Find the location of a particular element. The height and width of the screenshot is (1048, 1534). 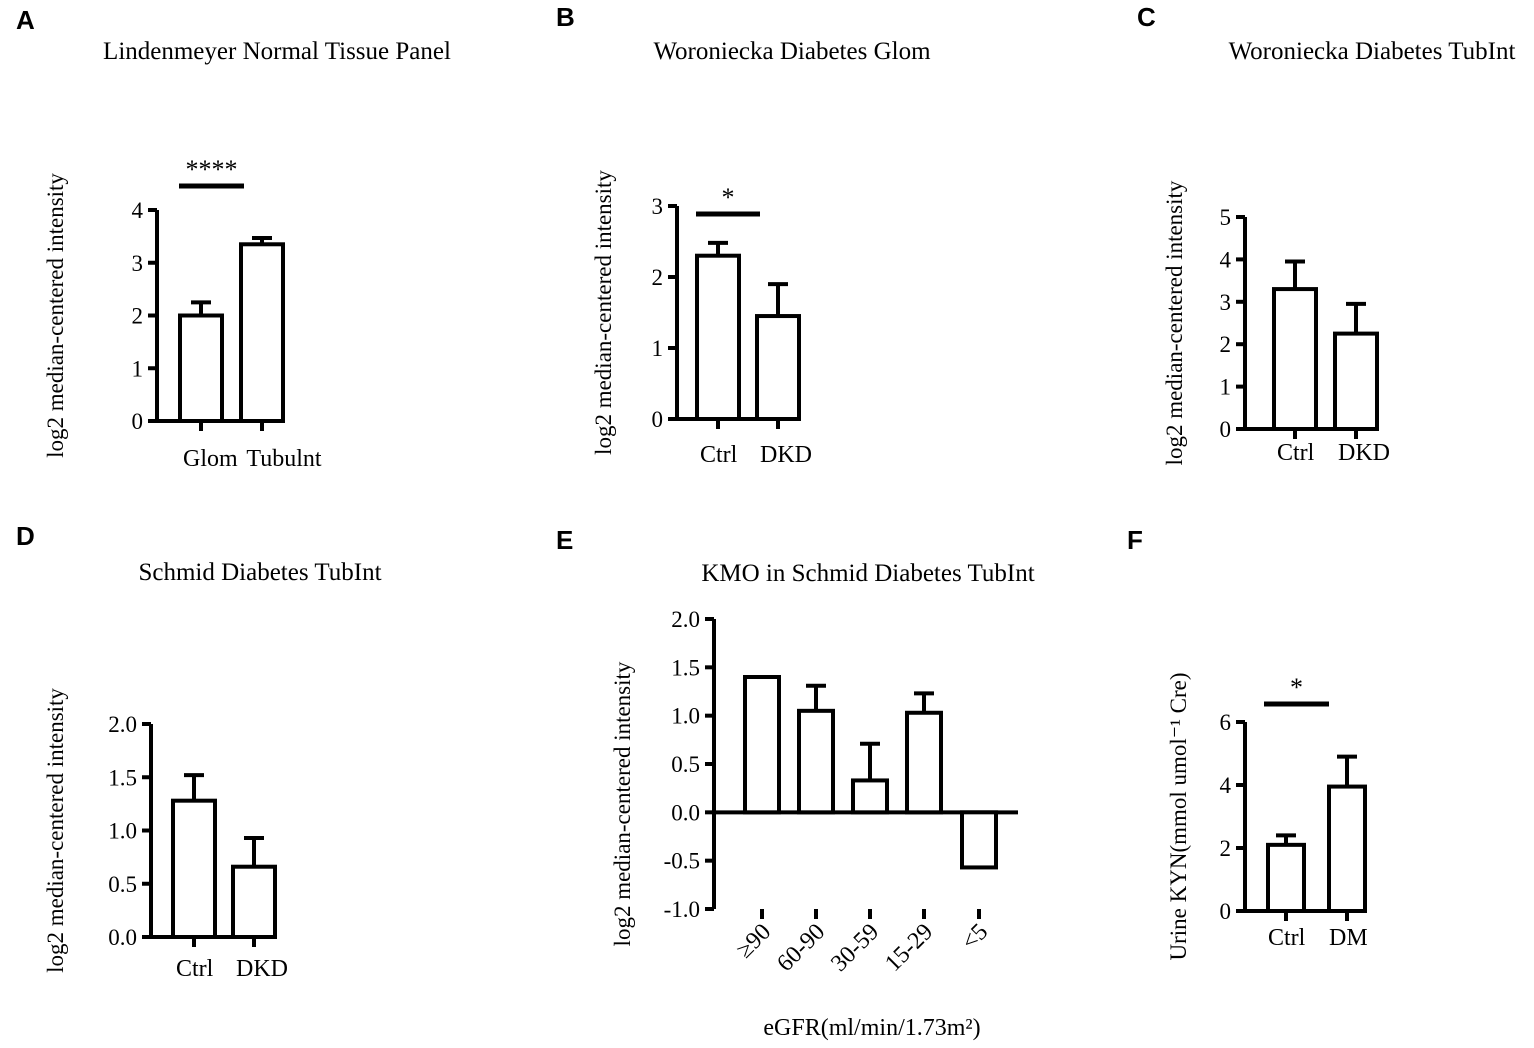

category-label: 15-29 is located at coordinates (909, 948).